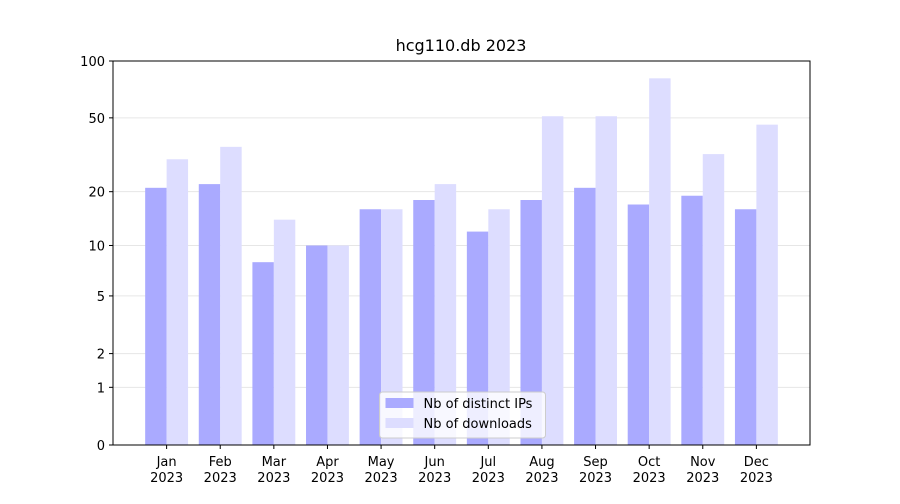  Describe the element at coordinates (756, 470) in the screenshot. I see `x-tick-label: Dec 2023` at that location.